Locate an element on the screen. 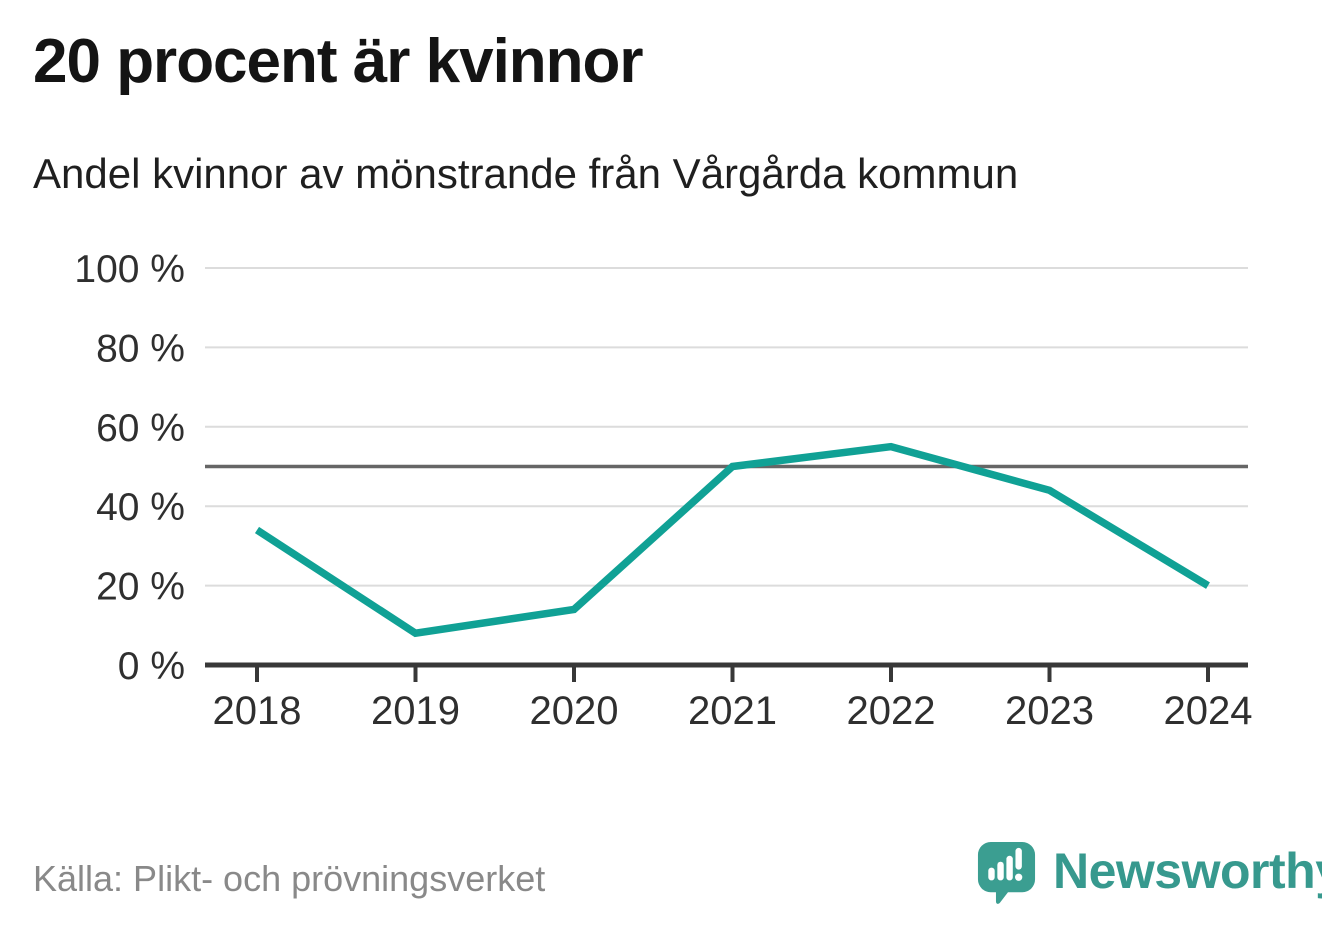 The image size is (1322, 939). x-tick-label-2021: 2021 is located at coordinates (732, 711).